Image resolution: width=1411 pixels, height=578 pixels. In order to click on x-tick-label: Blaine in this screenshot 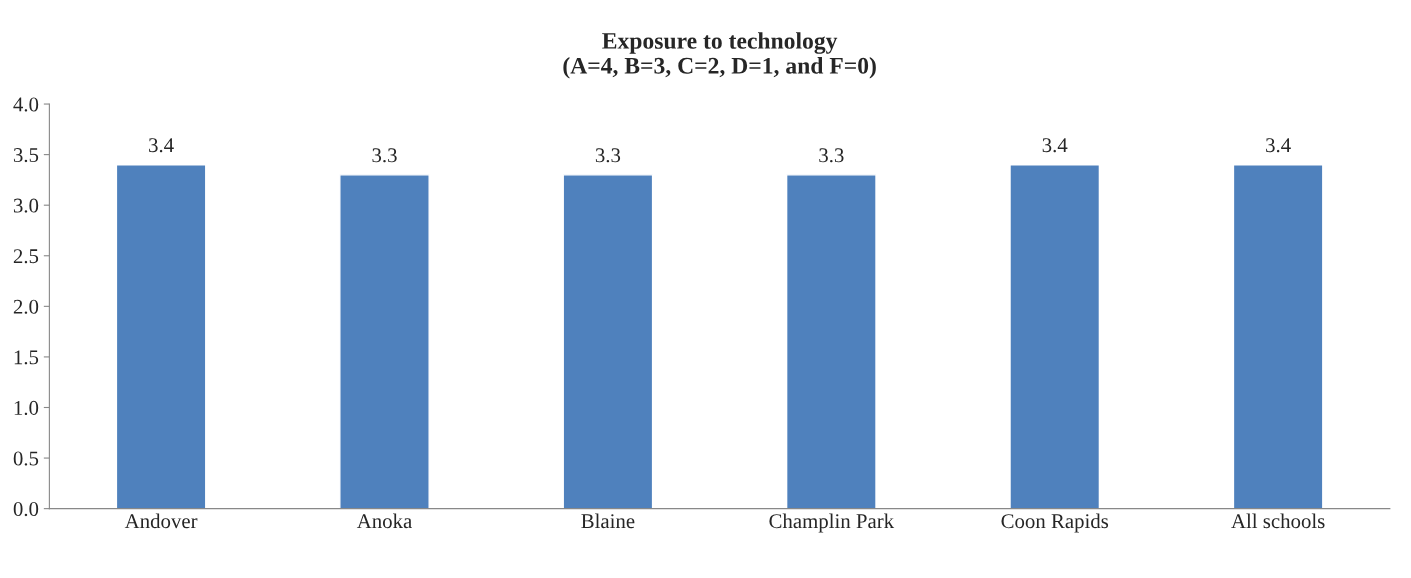, I will do `click(608, 521)`.